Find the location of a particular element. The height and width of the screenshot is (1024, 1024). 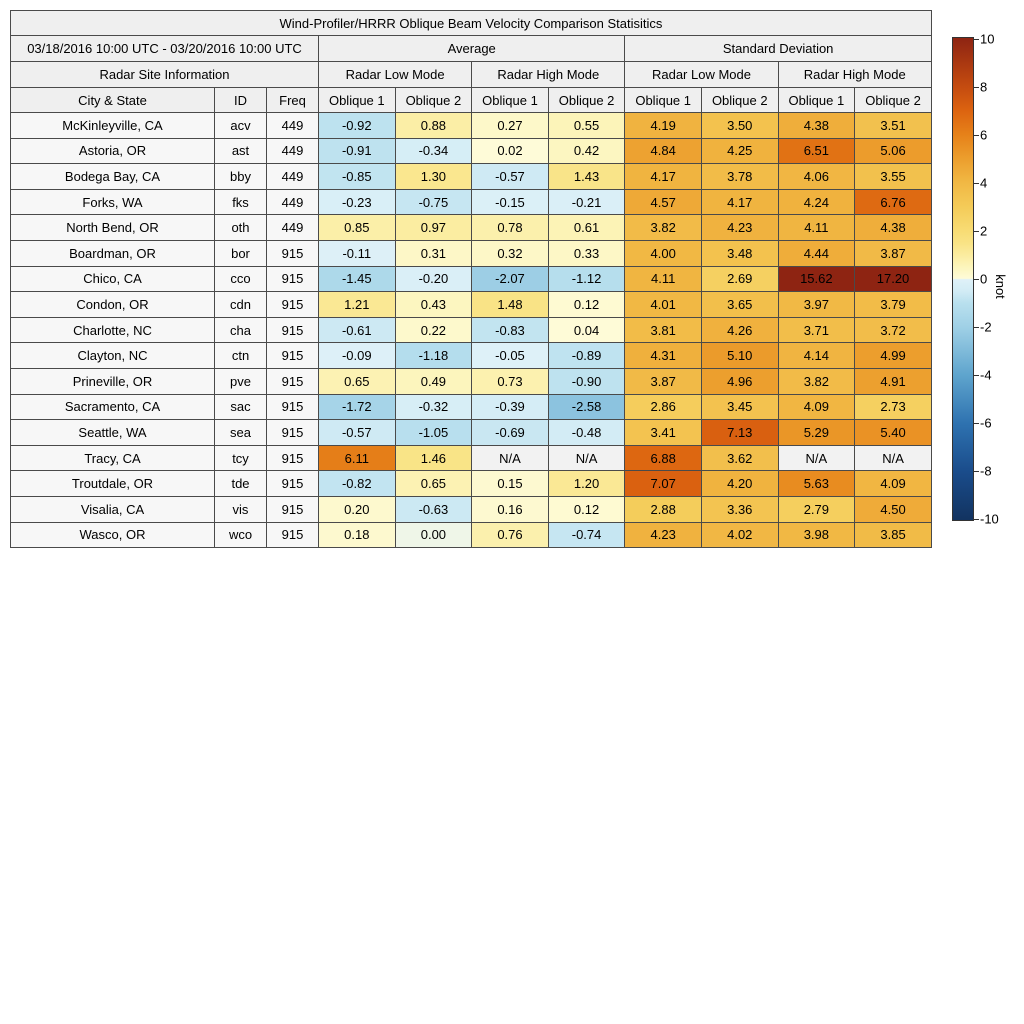

value-cell: -0.92 is located at coordinates (357, 125).